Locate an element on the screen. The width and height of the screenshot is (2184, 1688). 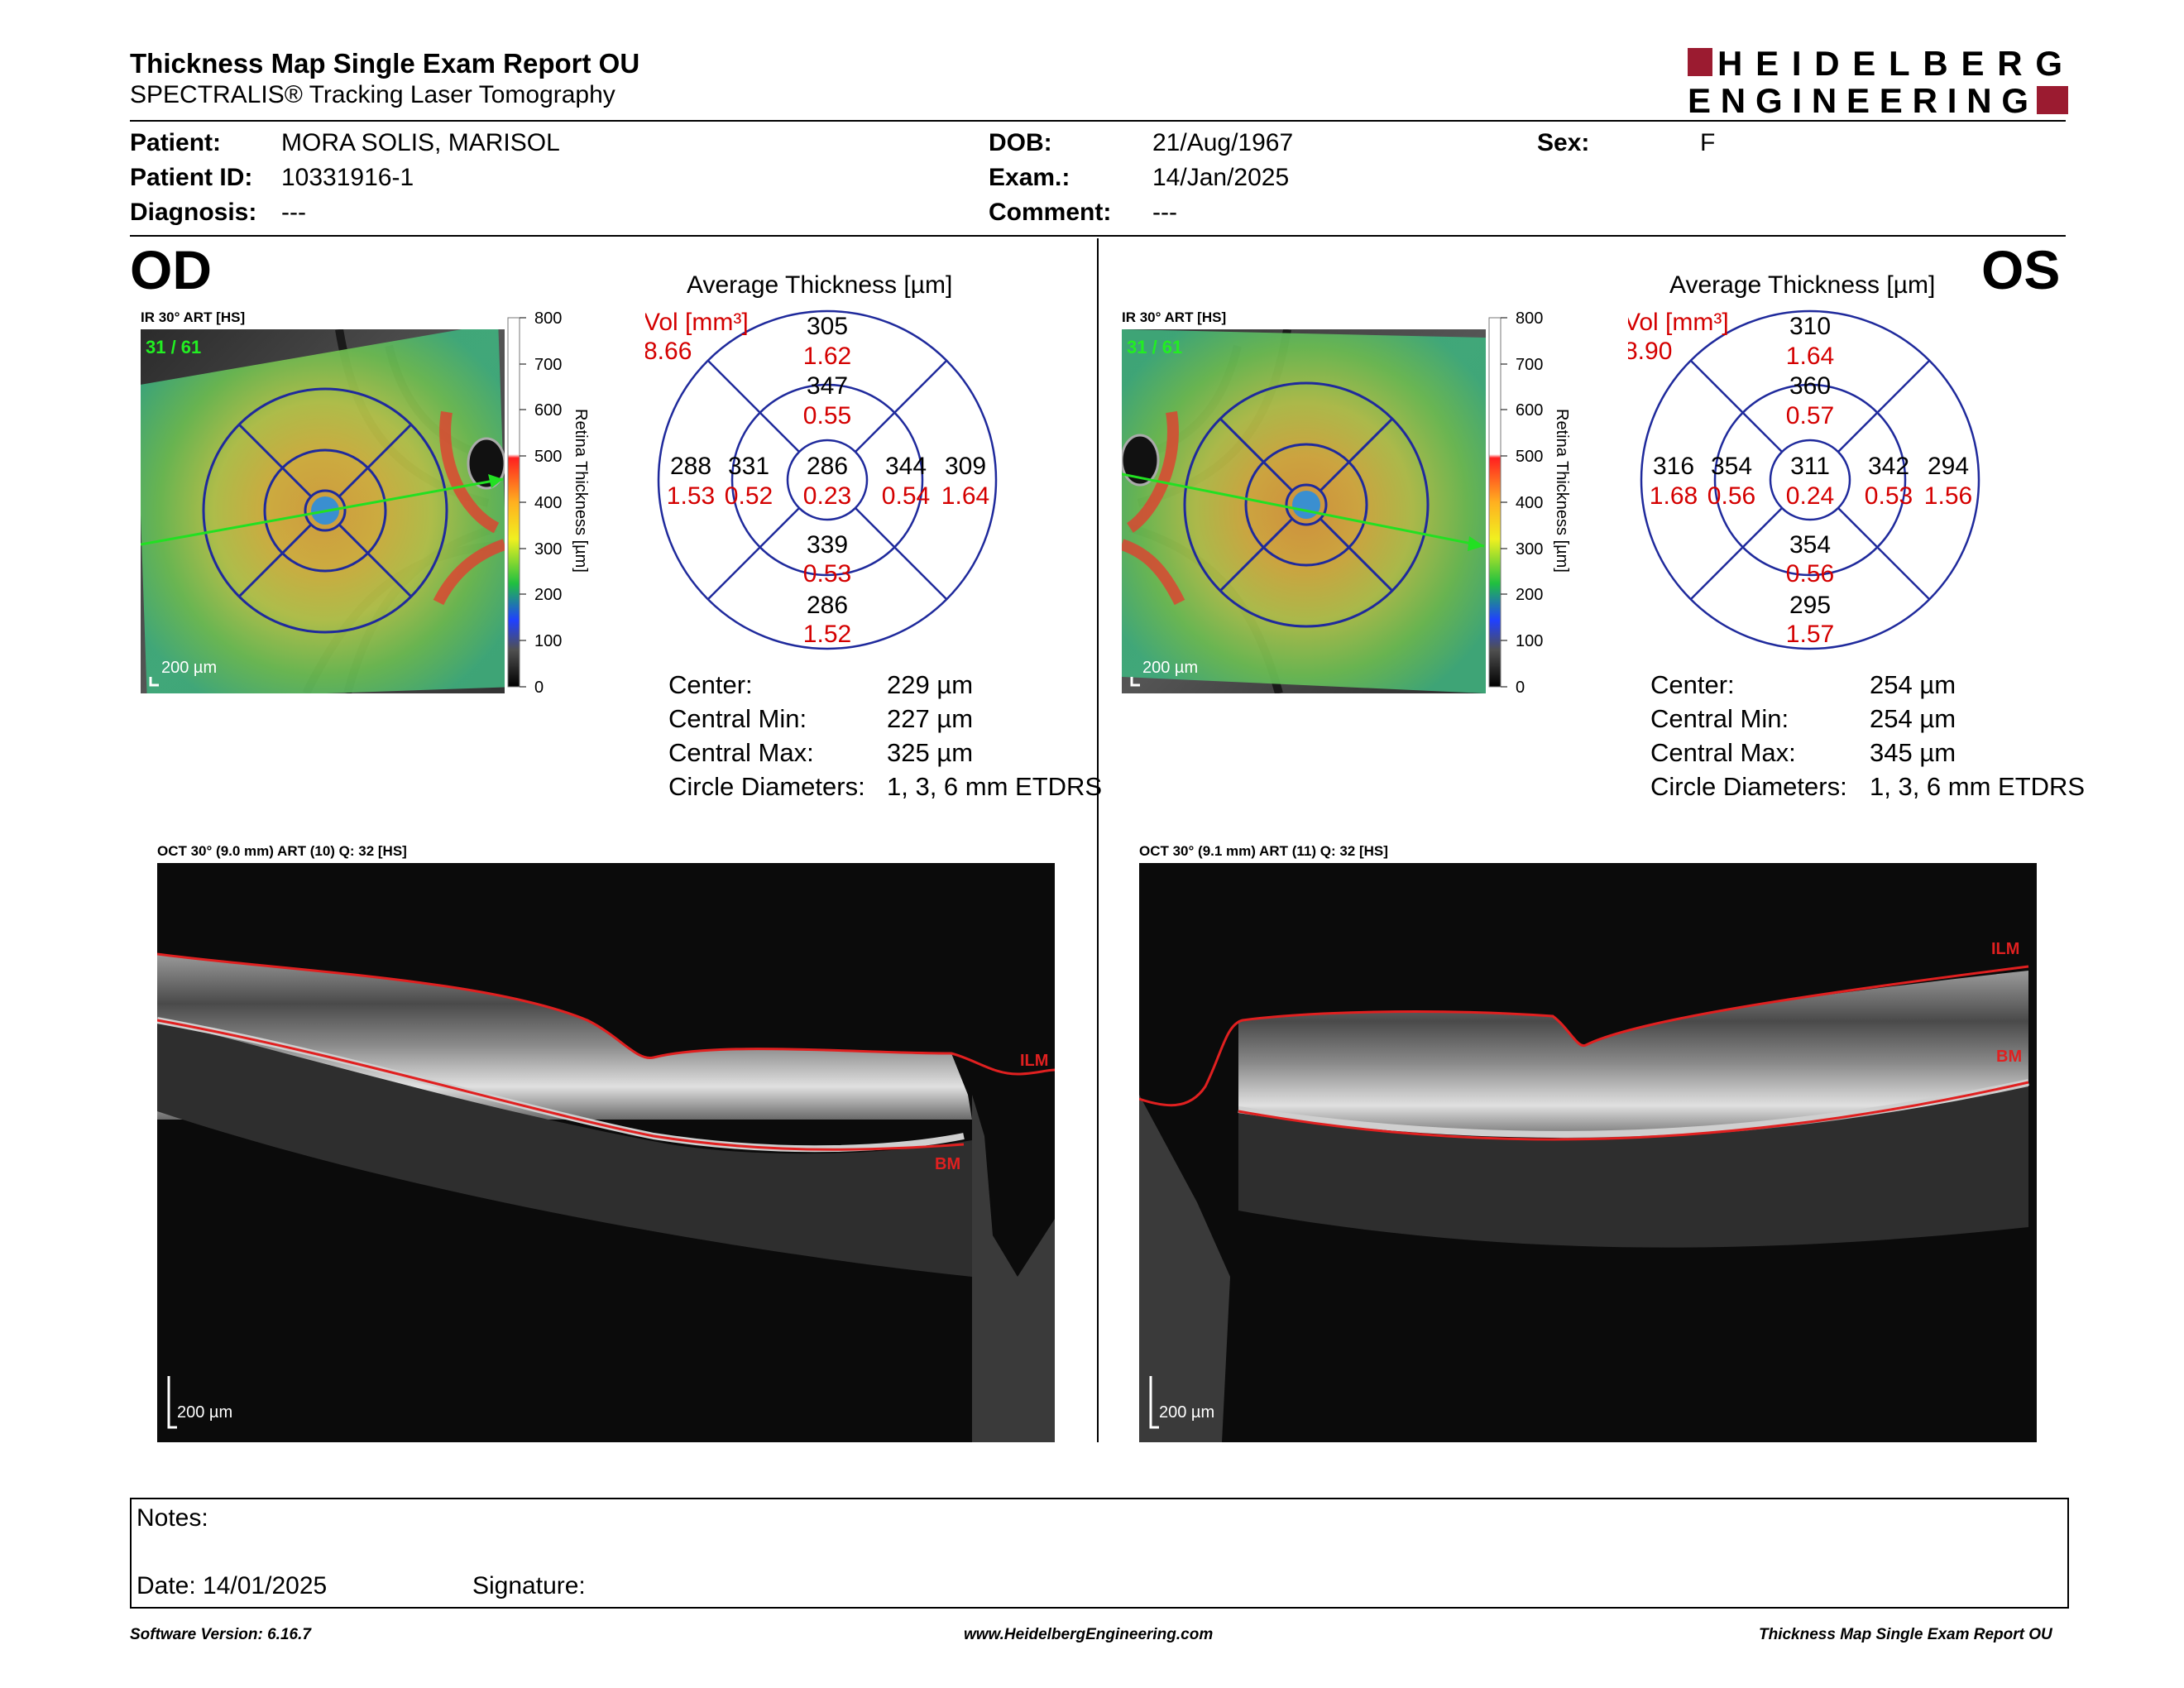
svg-text: 31 / 61 is located at coordinates (173, 347).